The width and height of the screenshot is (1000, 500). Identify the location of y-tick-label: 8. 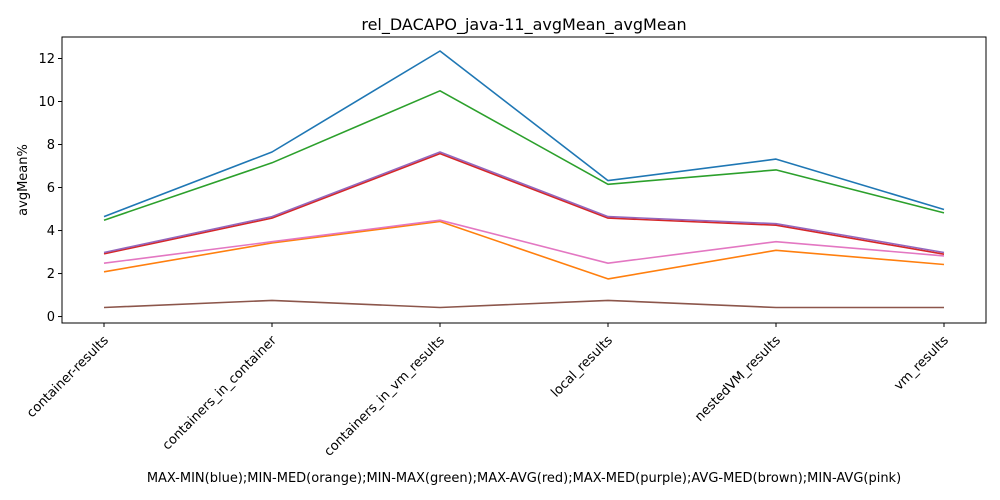
(51, 145).